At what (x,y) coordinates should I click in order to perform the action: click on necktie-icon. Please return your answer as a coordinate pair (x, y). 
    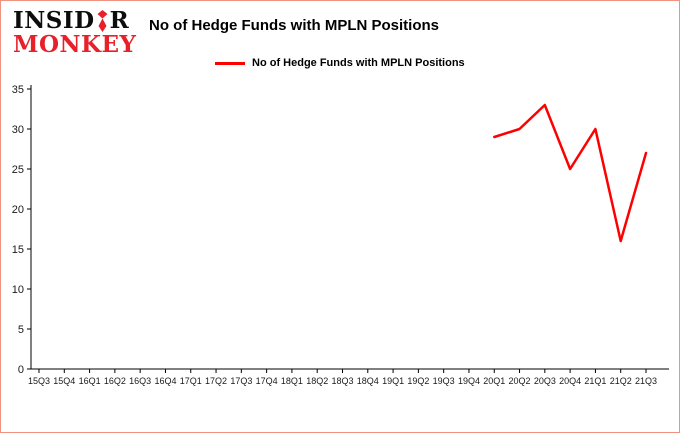
    Looking at the image, I should click on (102, 21).